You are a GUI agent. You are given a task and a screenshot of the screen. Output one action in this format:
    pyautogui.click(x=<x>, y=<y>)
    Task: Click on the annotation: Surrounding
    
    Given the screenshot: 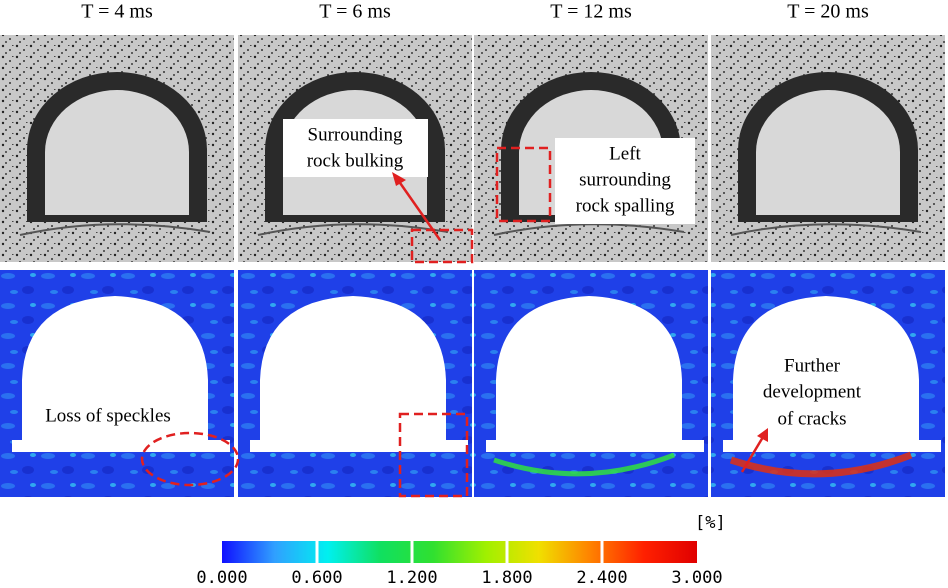 What is the action you would take?
    pyautogui.click(x=356, y=134)
    